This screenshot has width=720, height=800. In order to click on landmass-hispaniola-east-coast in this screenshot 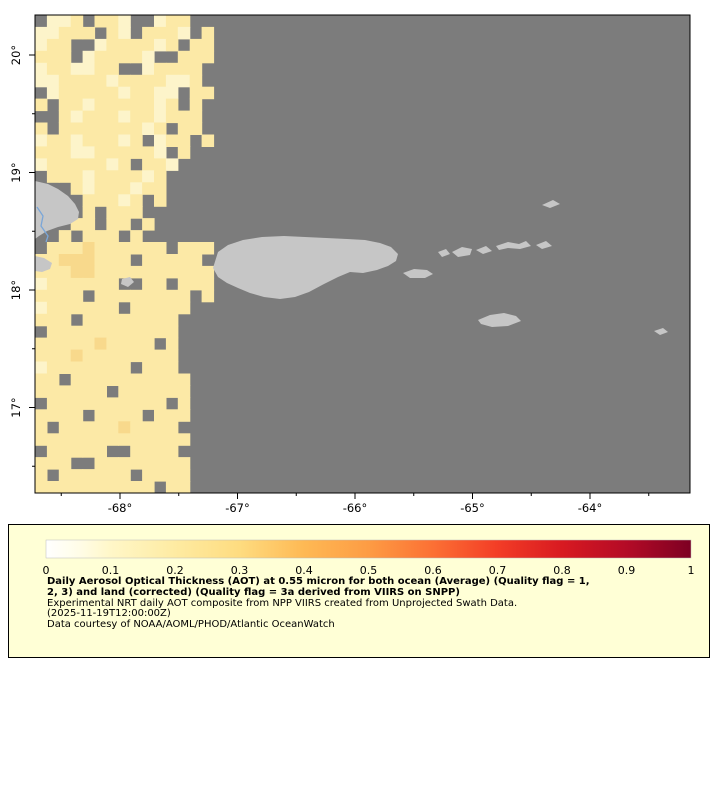, I will do `click(57, 210)`.